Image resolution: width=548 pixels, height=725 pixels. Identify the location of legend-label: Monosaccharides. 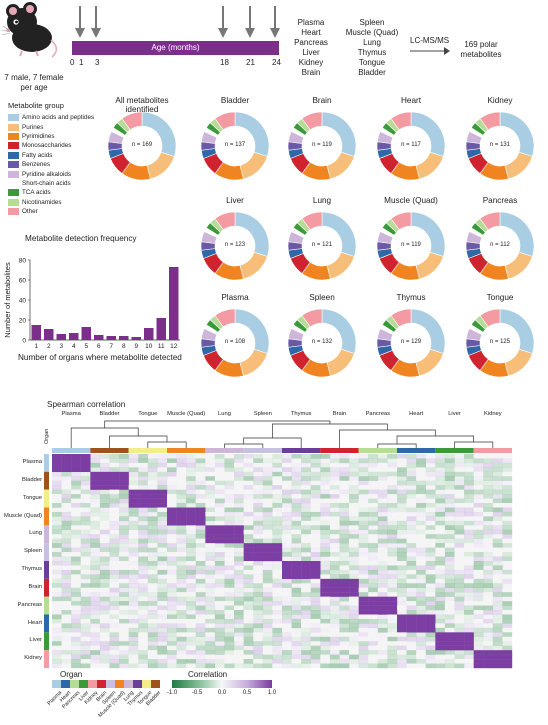
(47, 146).